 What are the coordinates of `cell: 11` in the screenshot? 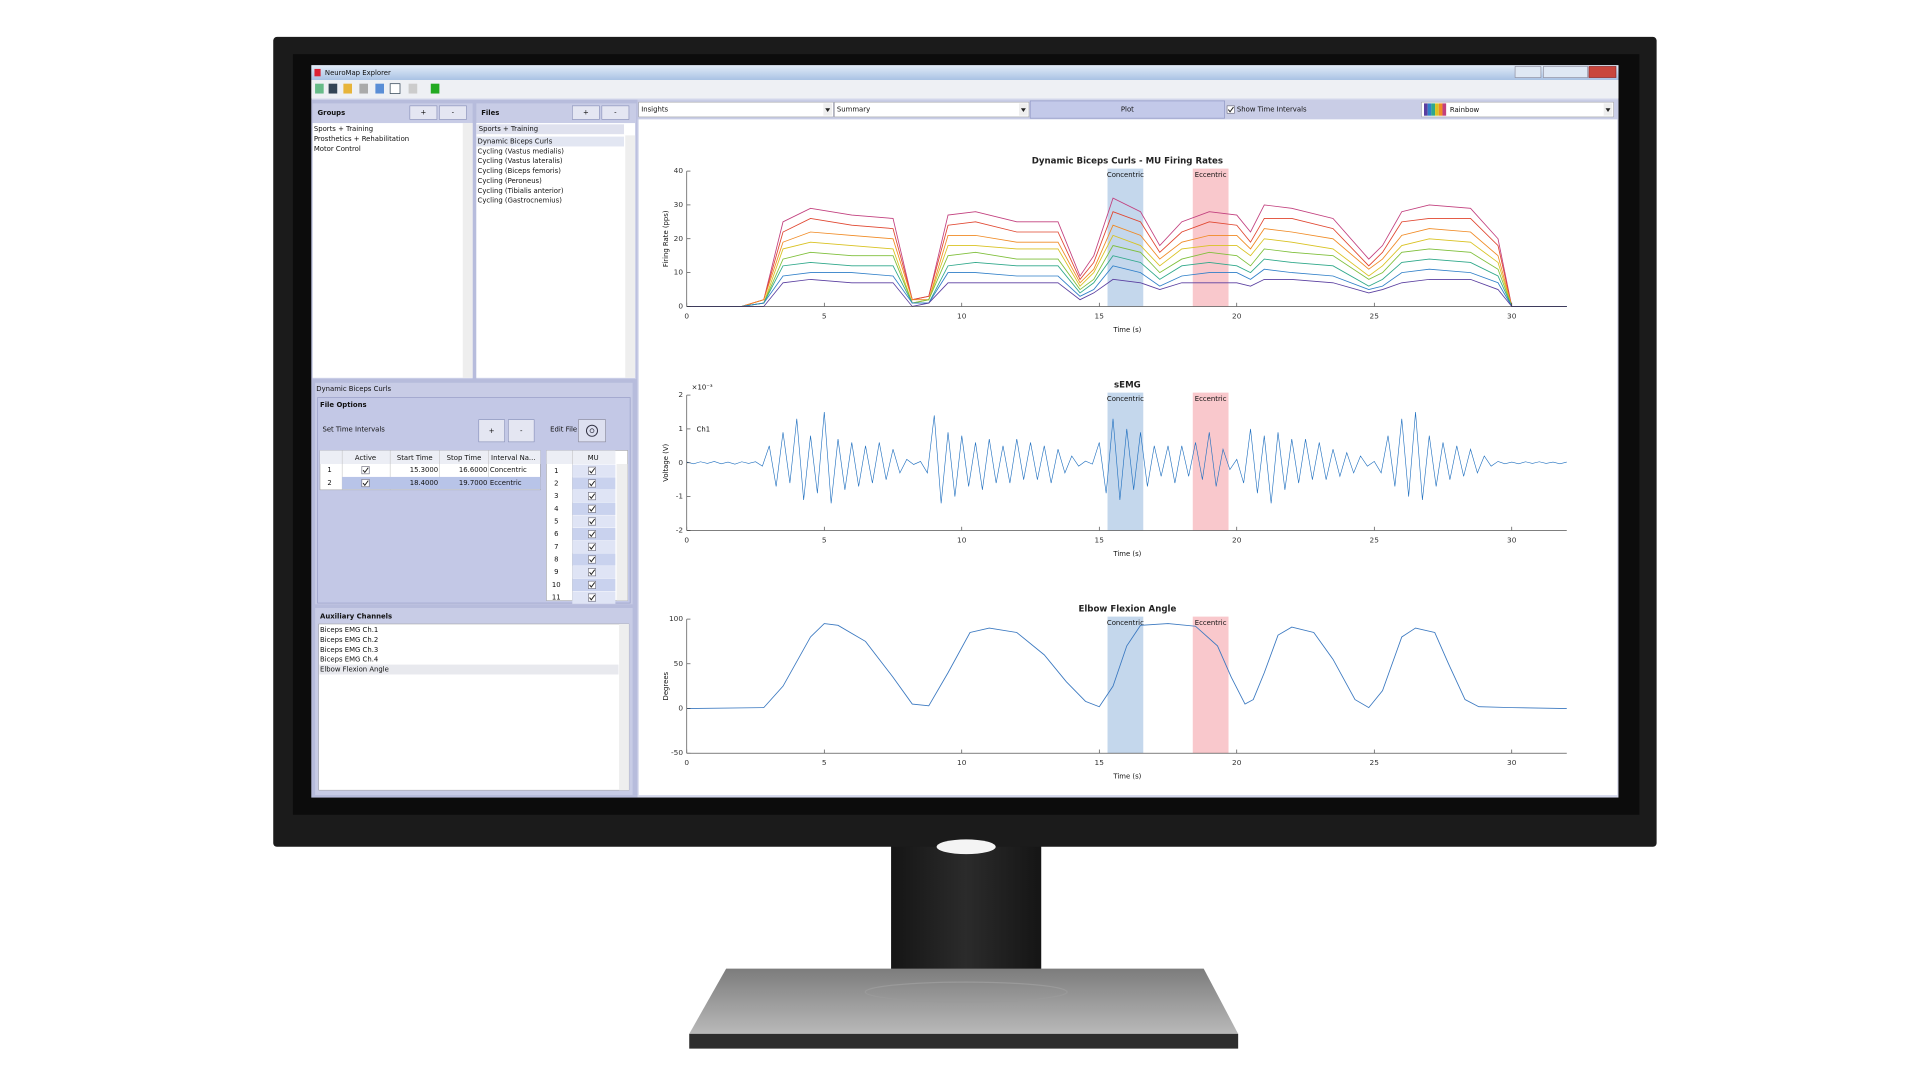 It's located at (556, 598).